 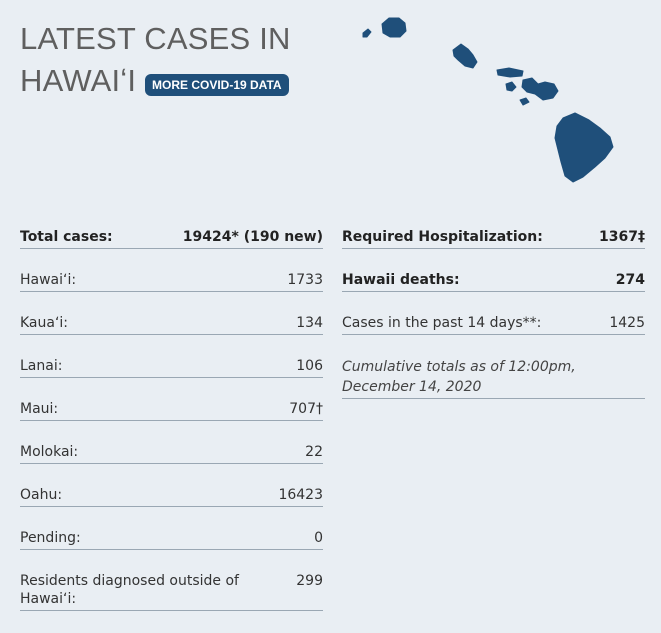 I want to click on stat-value: 707†, so click(x=306, y=409).